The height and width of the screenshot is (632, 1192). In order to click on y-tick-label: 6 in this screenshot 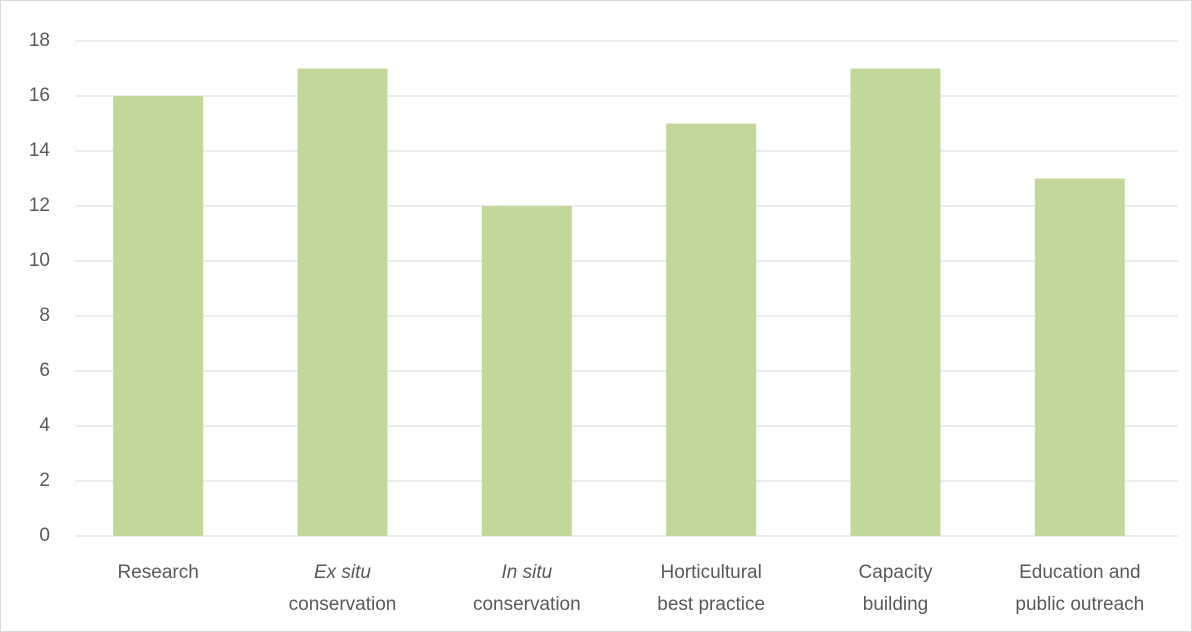, I will do `click(44, 370)`.